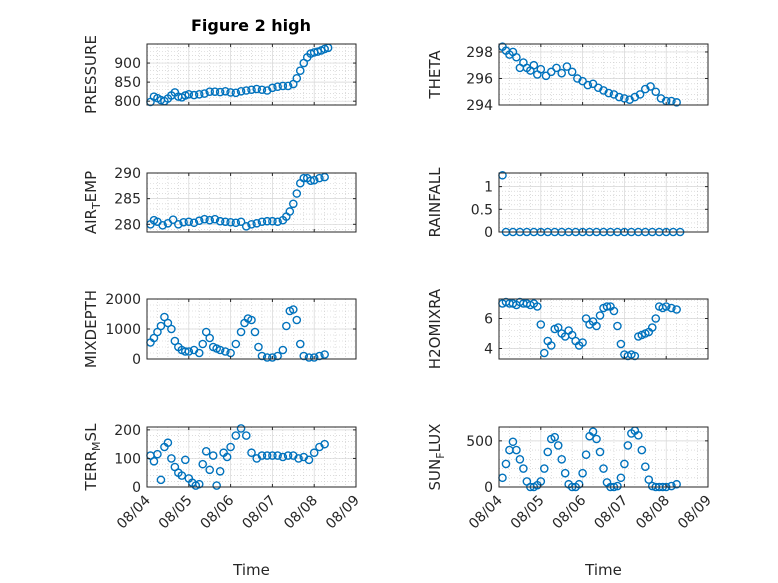  I want to click on y-tick-label: 2000, so click(123, 300).